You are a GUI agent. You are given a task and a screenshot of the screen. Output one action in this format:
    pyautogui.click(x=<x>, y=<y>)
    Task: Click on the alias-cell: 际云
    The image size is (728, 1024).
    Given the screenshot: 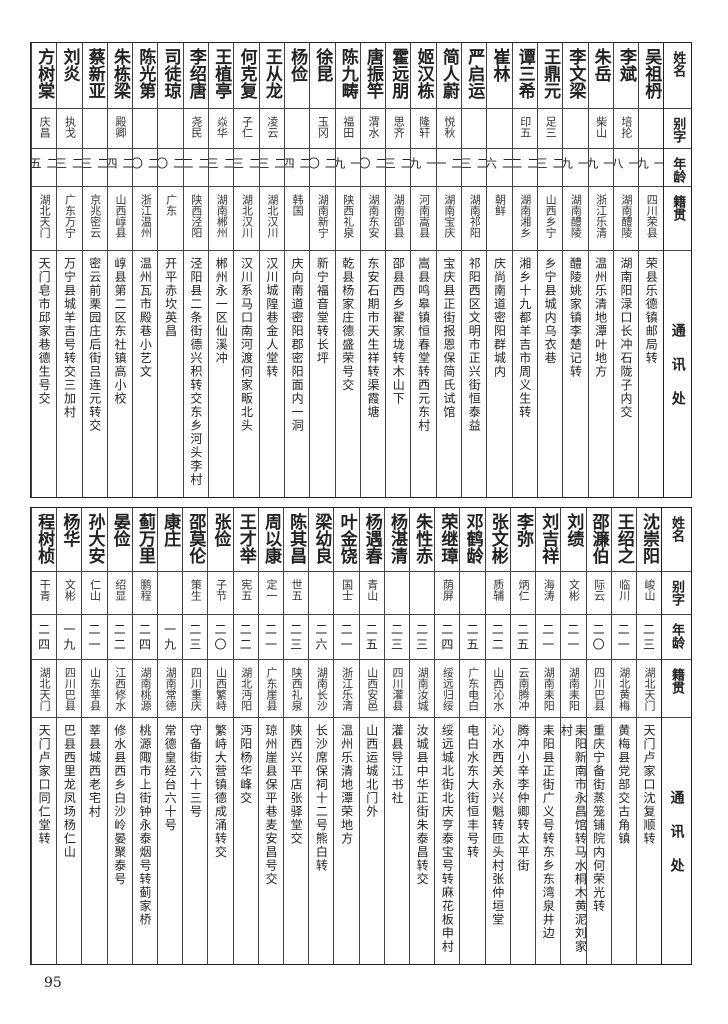 What is the action you would take?
    pyautogui.click(x=598, y=593)
    